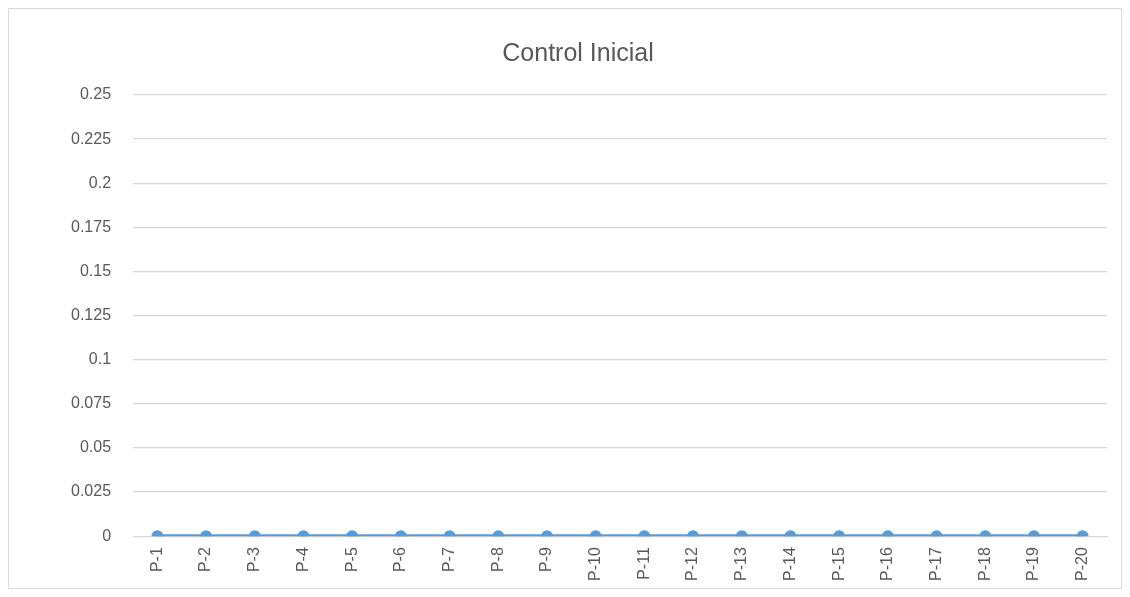 This screenshot has width=1130, height=597. I want to click on x-tick-label: P-19, so click(1033, 564).